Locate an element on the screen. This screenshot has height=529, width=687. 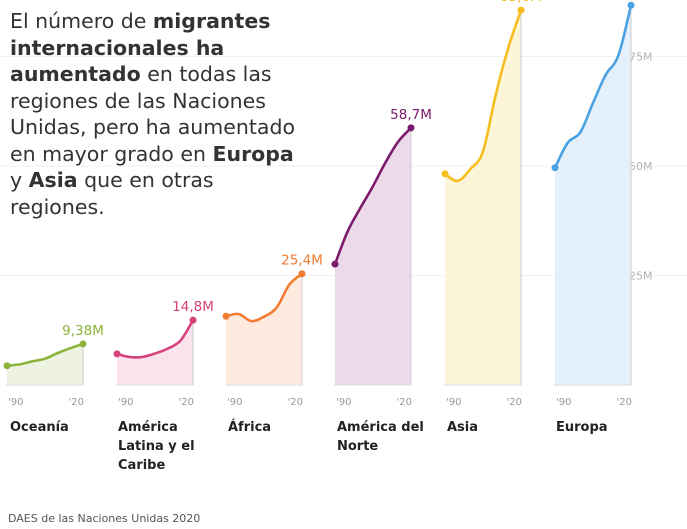
region-label-oceania: Oceanía is located at coordinates (39, 427).